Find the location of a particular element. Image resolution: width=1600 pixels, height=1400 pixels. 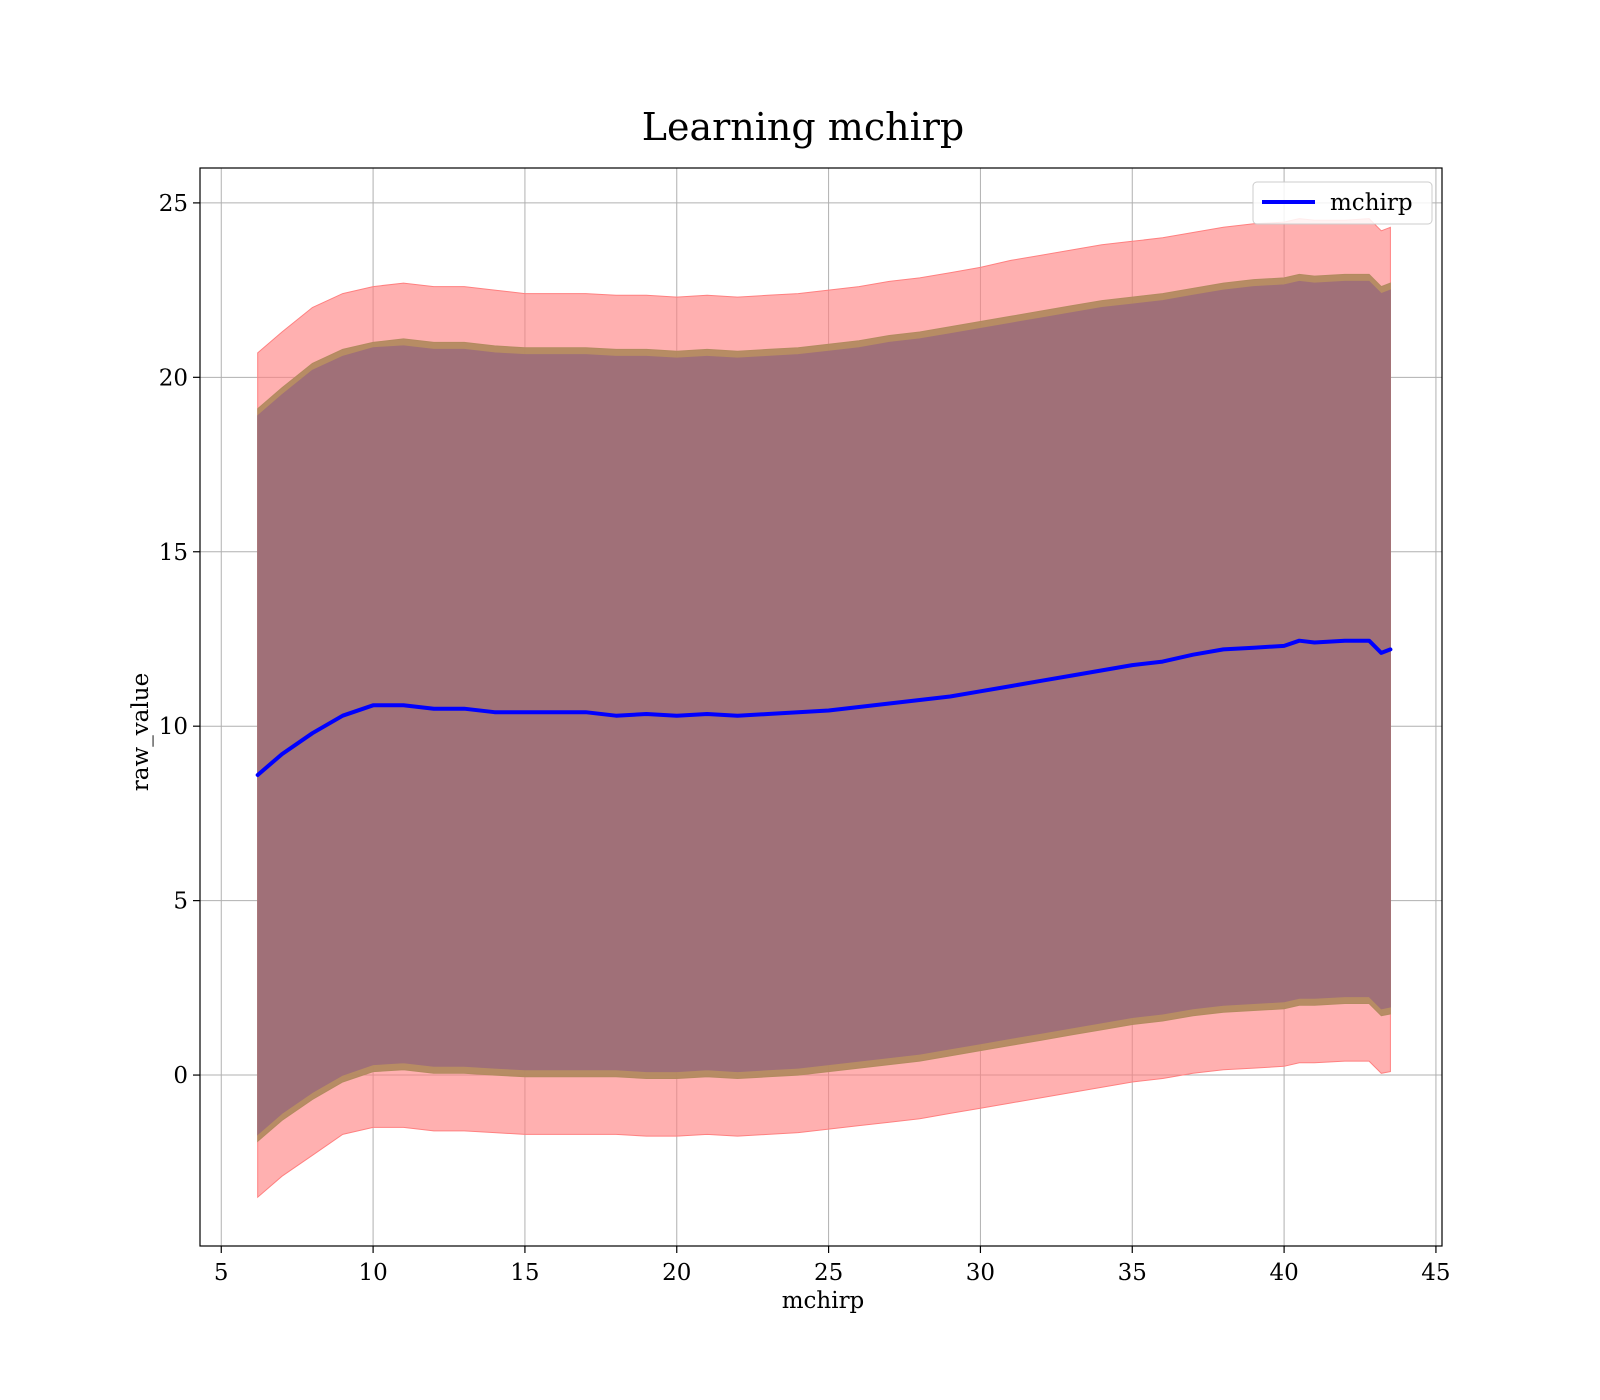

y-ticks: 0 5 10 15 20 25 is located at coordinates (179, 640).